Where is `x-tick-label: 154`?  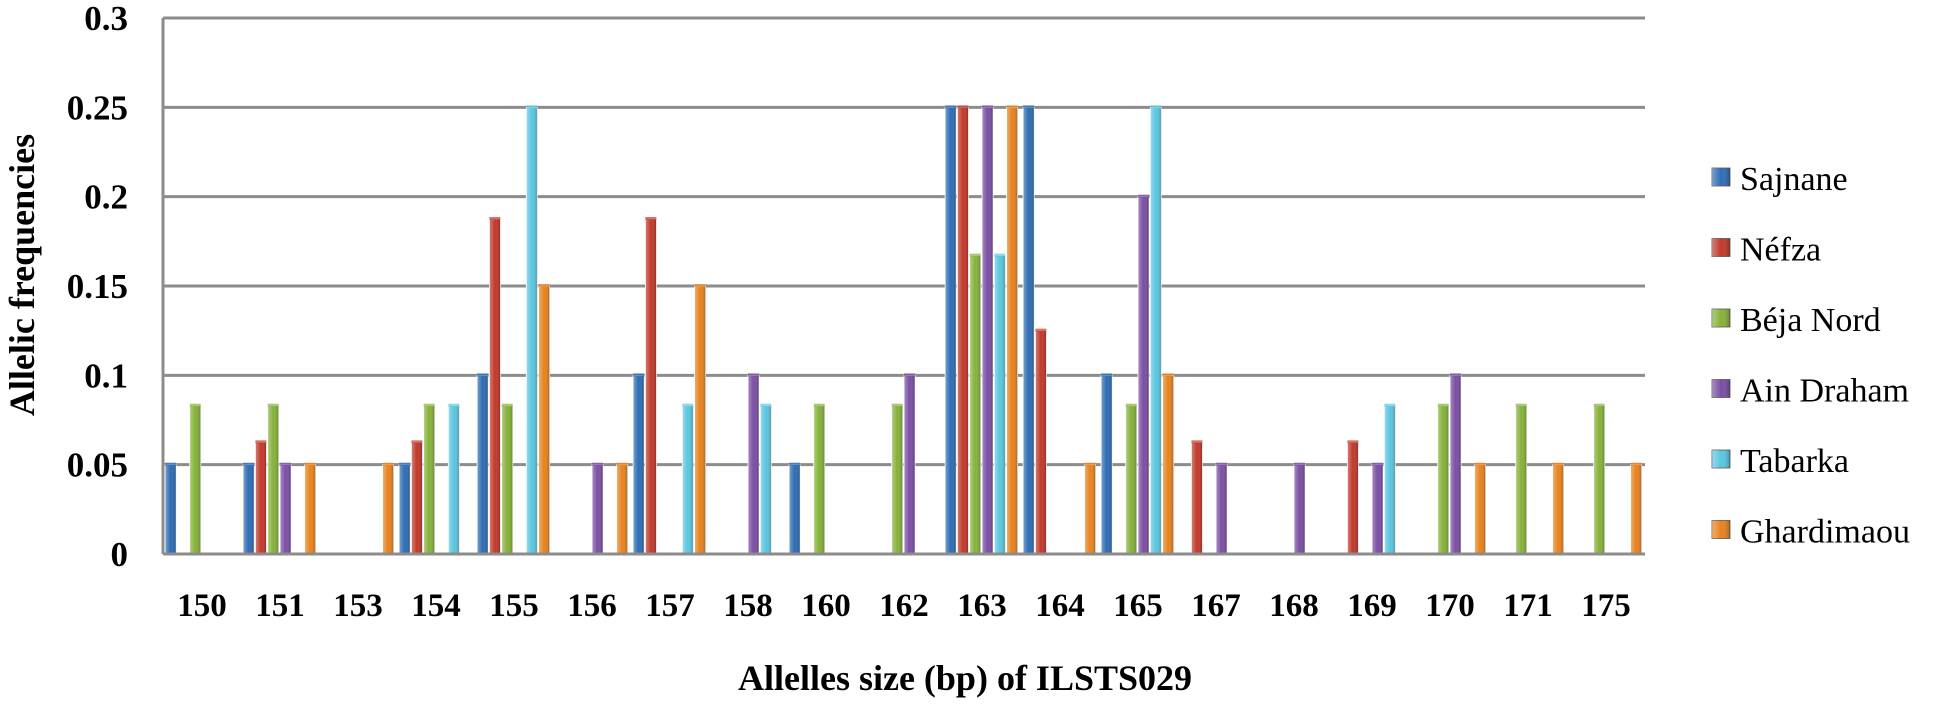 x-tick-label: 154 is located at coordinates (436, 606).